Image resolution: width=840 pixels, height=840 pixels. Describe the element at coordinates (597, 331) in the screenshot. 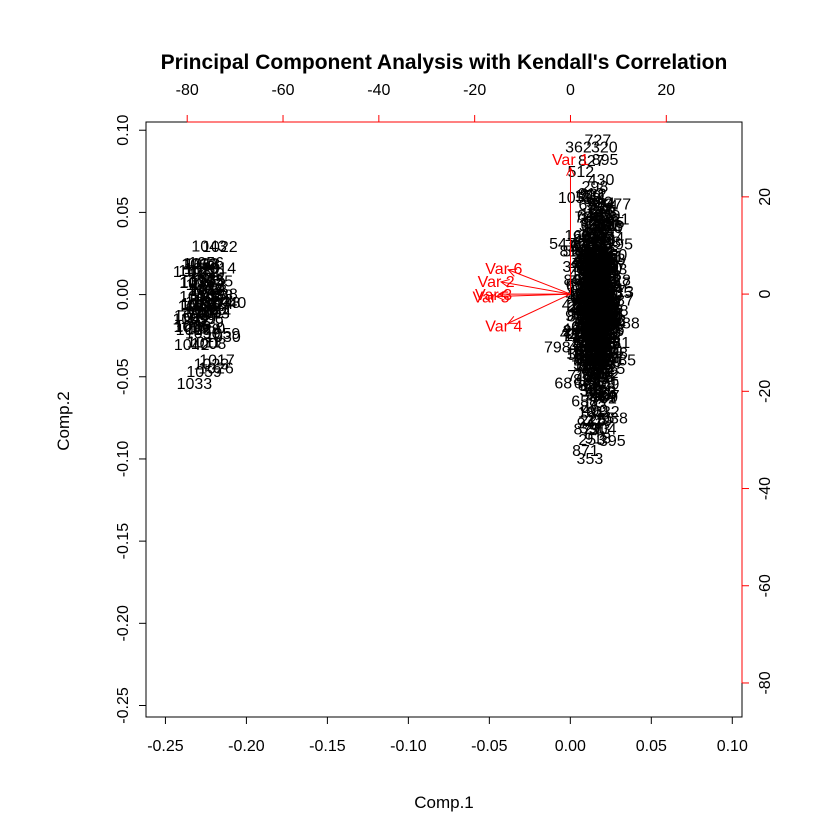

I see `observation-label: 92` at that location.